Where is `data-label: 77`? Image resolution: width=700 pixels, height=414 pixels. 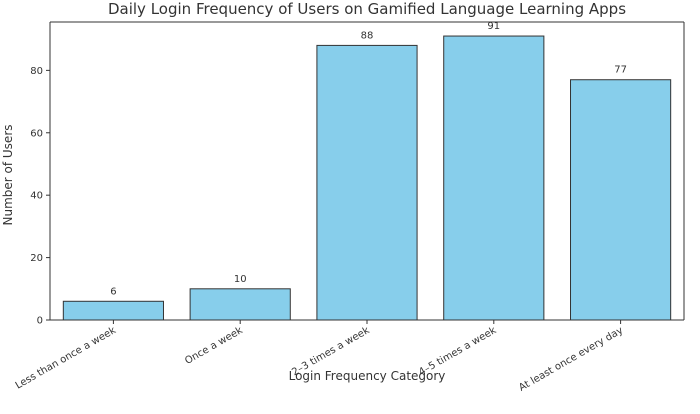 data-label: 77 is located at coordinates (620, 70).